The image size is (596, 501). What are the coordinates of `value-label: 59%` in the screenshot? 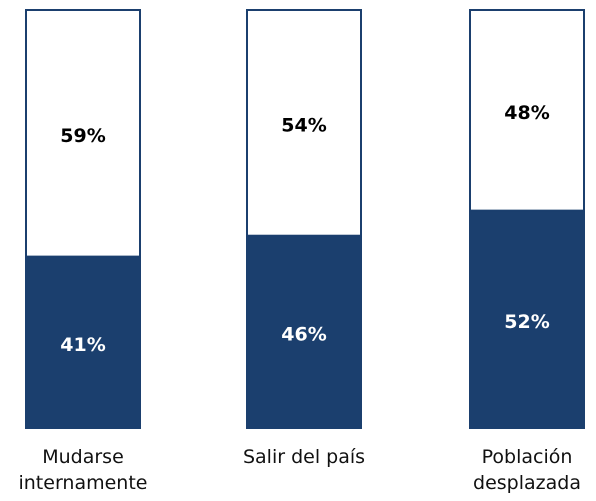 It's located at (82, 136).